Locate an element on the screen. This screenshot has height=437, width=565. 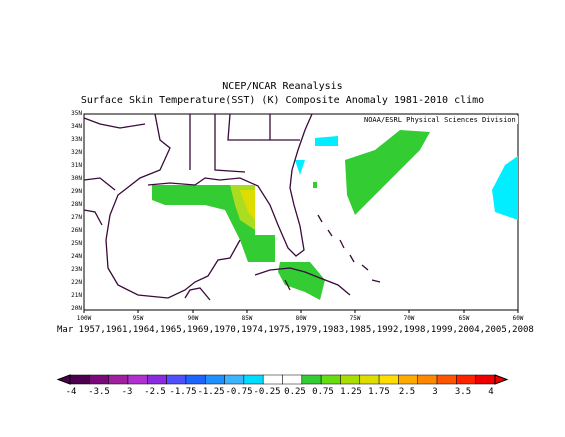
colorbar-label: 2.5 is located at coordinates (407, 392).